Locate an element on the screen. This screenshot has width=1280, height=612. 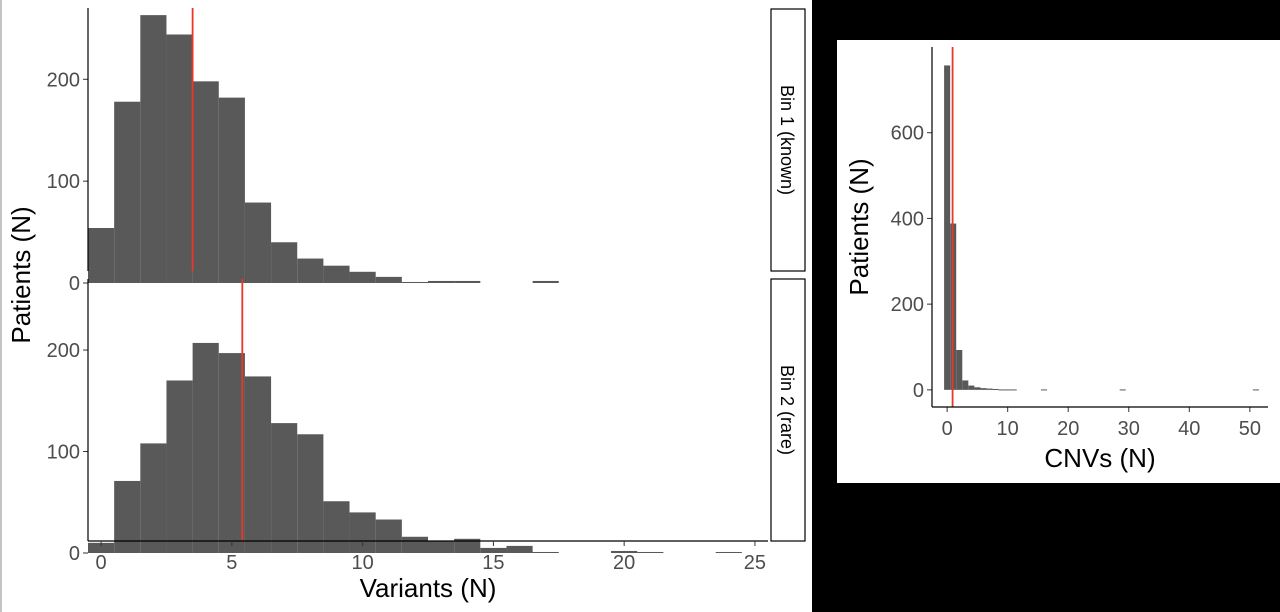
cnv-y-ticks: 0 200 400 600 is located at coordinates (911, 262).